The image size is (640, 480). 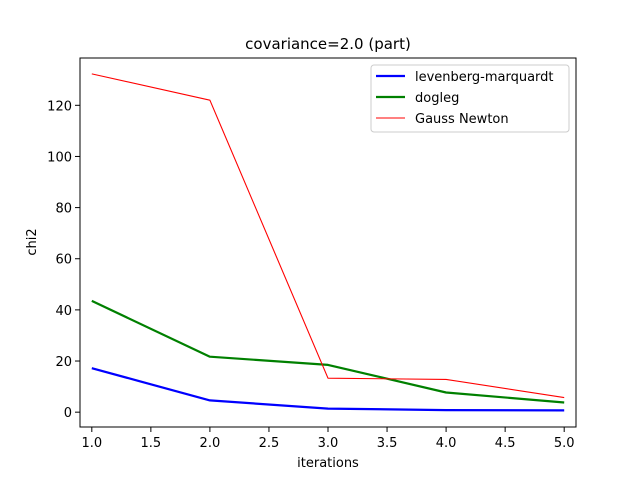 What do you see at coordinates (68, 413) in the screenshot?
I see `y-tick-label: 0` at bounding box center [68, 413].